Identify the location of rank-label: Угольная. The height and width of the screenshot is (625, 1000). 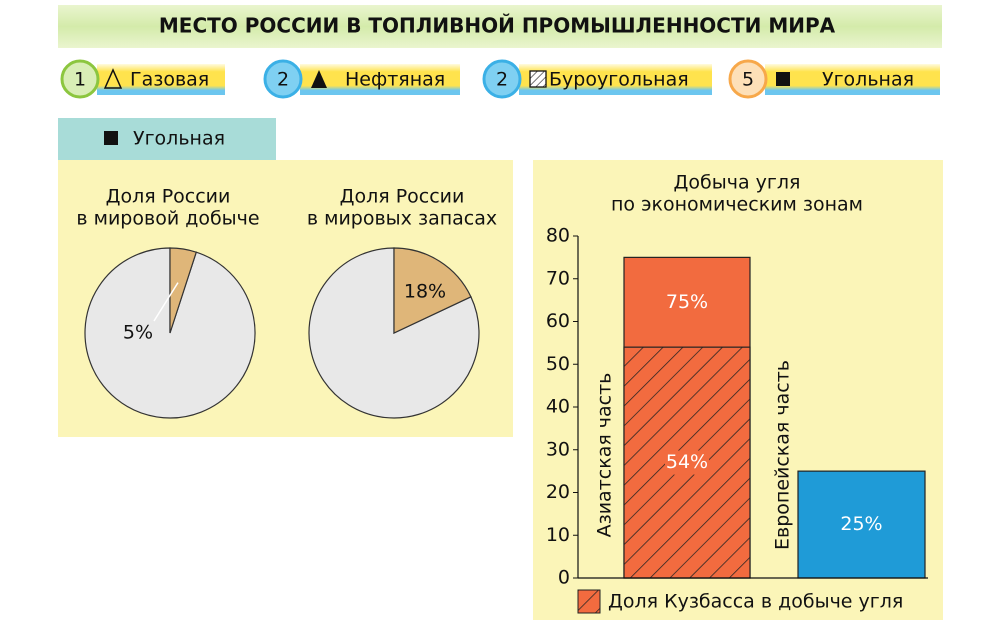
(868, 80).